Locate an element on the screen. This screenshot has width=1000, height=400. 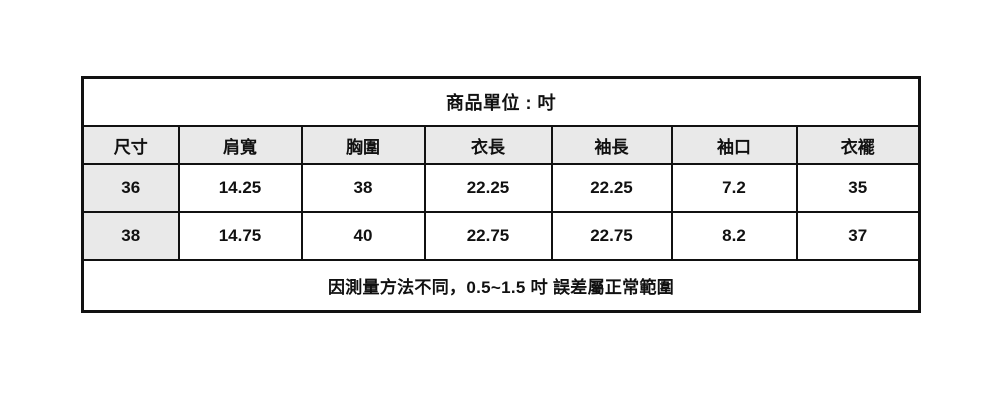
table-cell: 14.75 is located at coordinates (240, 236).